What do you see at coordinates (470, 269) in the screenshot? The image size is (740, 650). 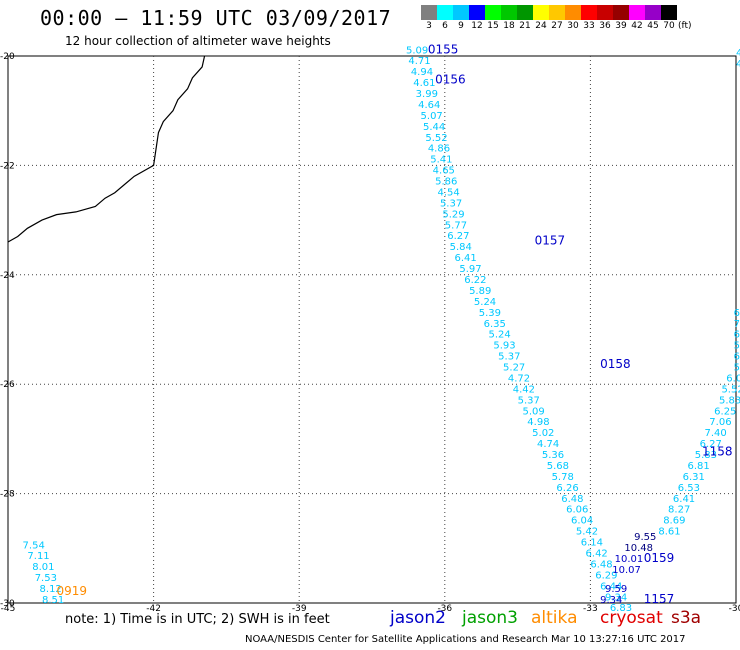 I see `swh-value: 5.97` at bounding box center [470, 269].